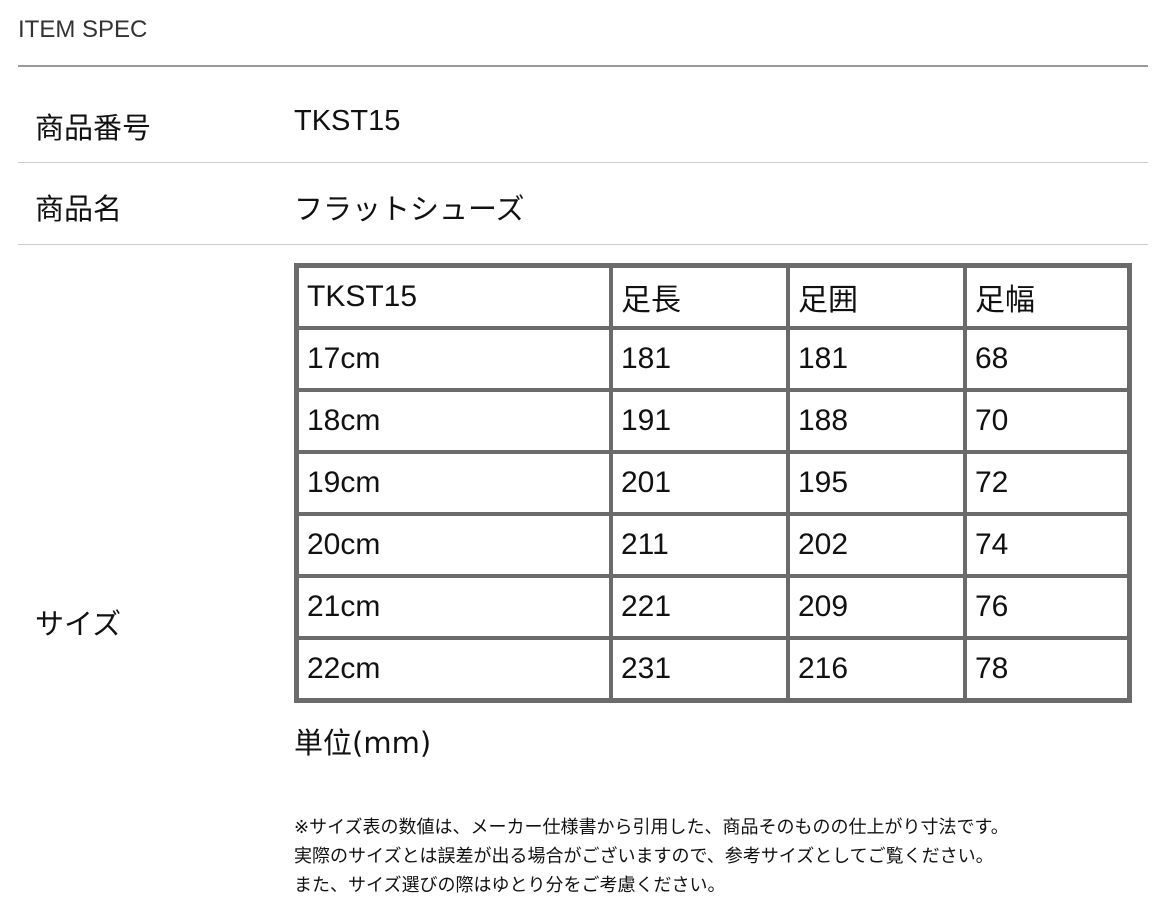  Describe the element at coordinates (409, 209) in the screenshot. I see `product-name-value: フラットシューズ` at that location.